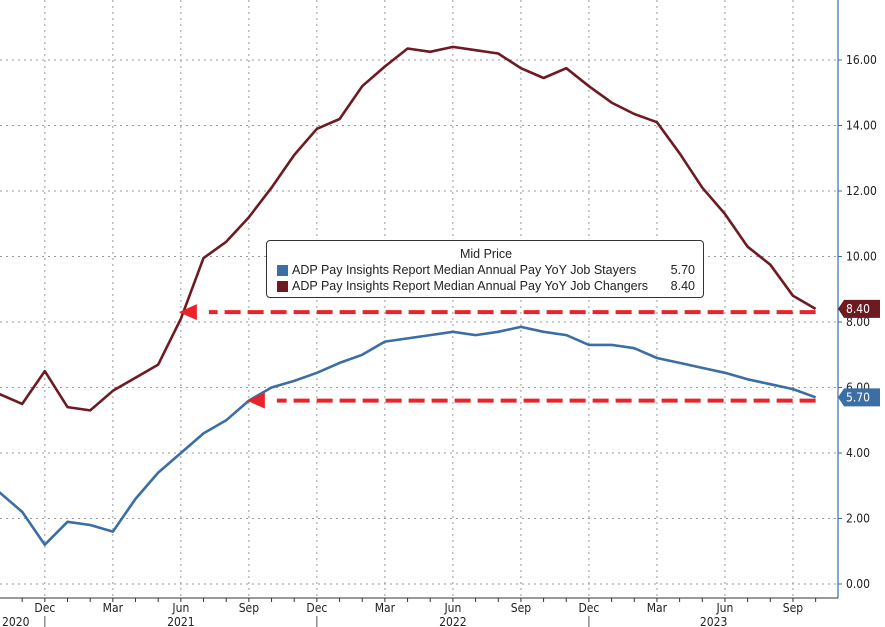 The width and height of the screenshot is (885, 627). What do you see at coordinates (713, 621) in the screenshot?
I see `x-year-label: 2023` at bounding box center [713, 621].